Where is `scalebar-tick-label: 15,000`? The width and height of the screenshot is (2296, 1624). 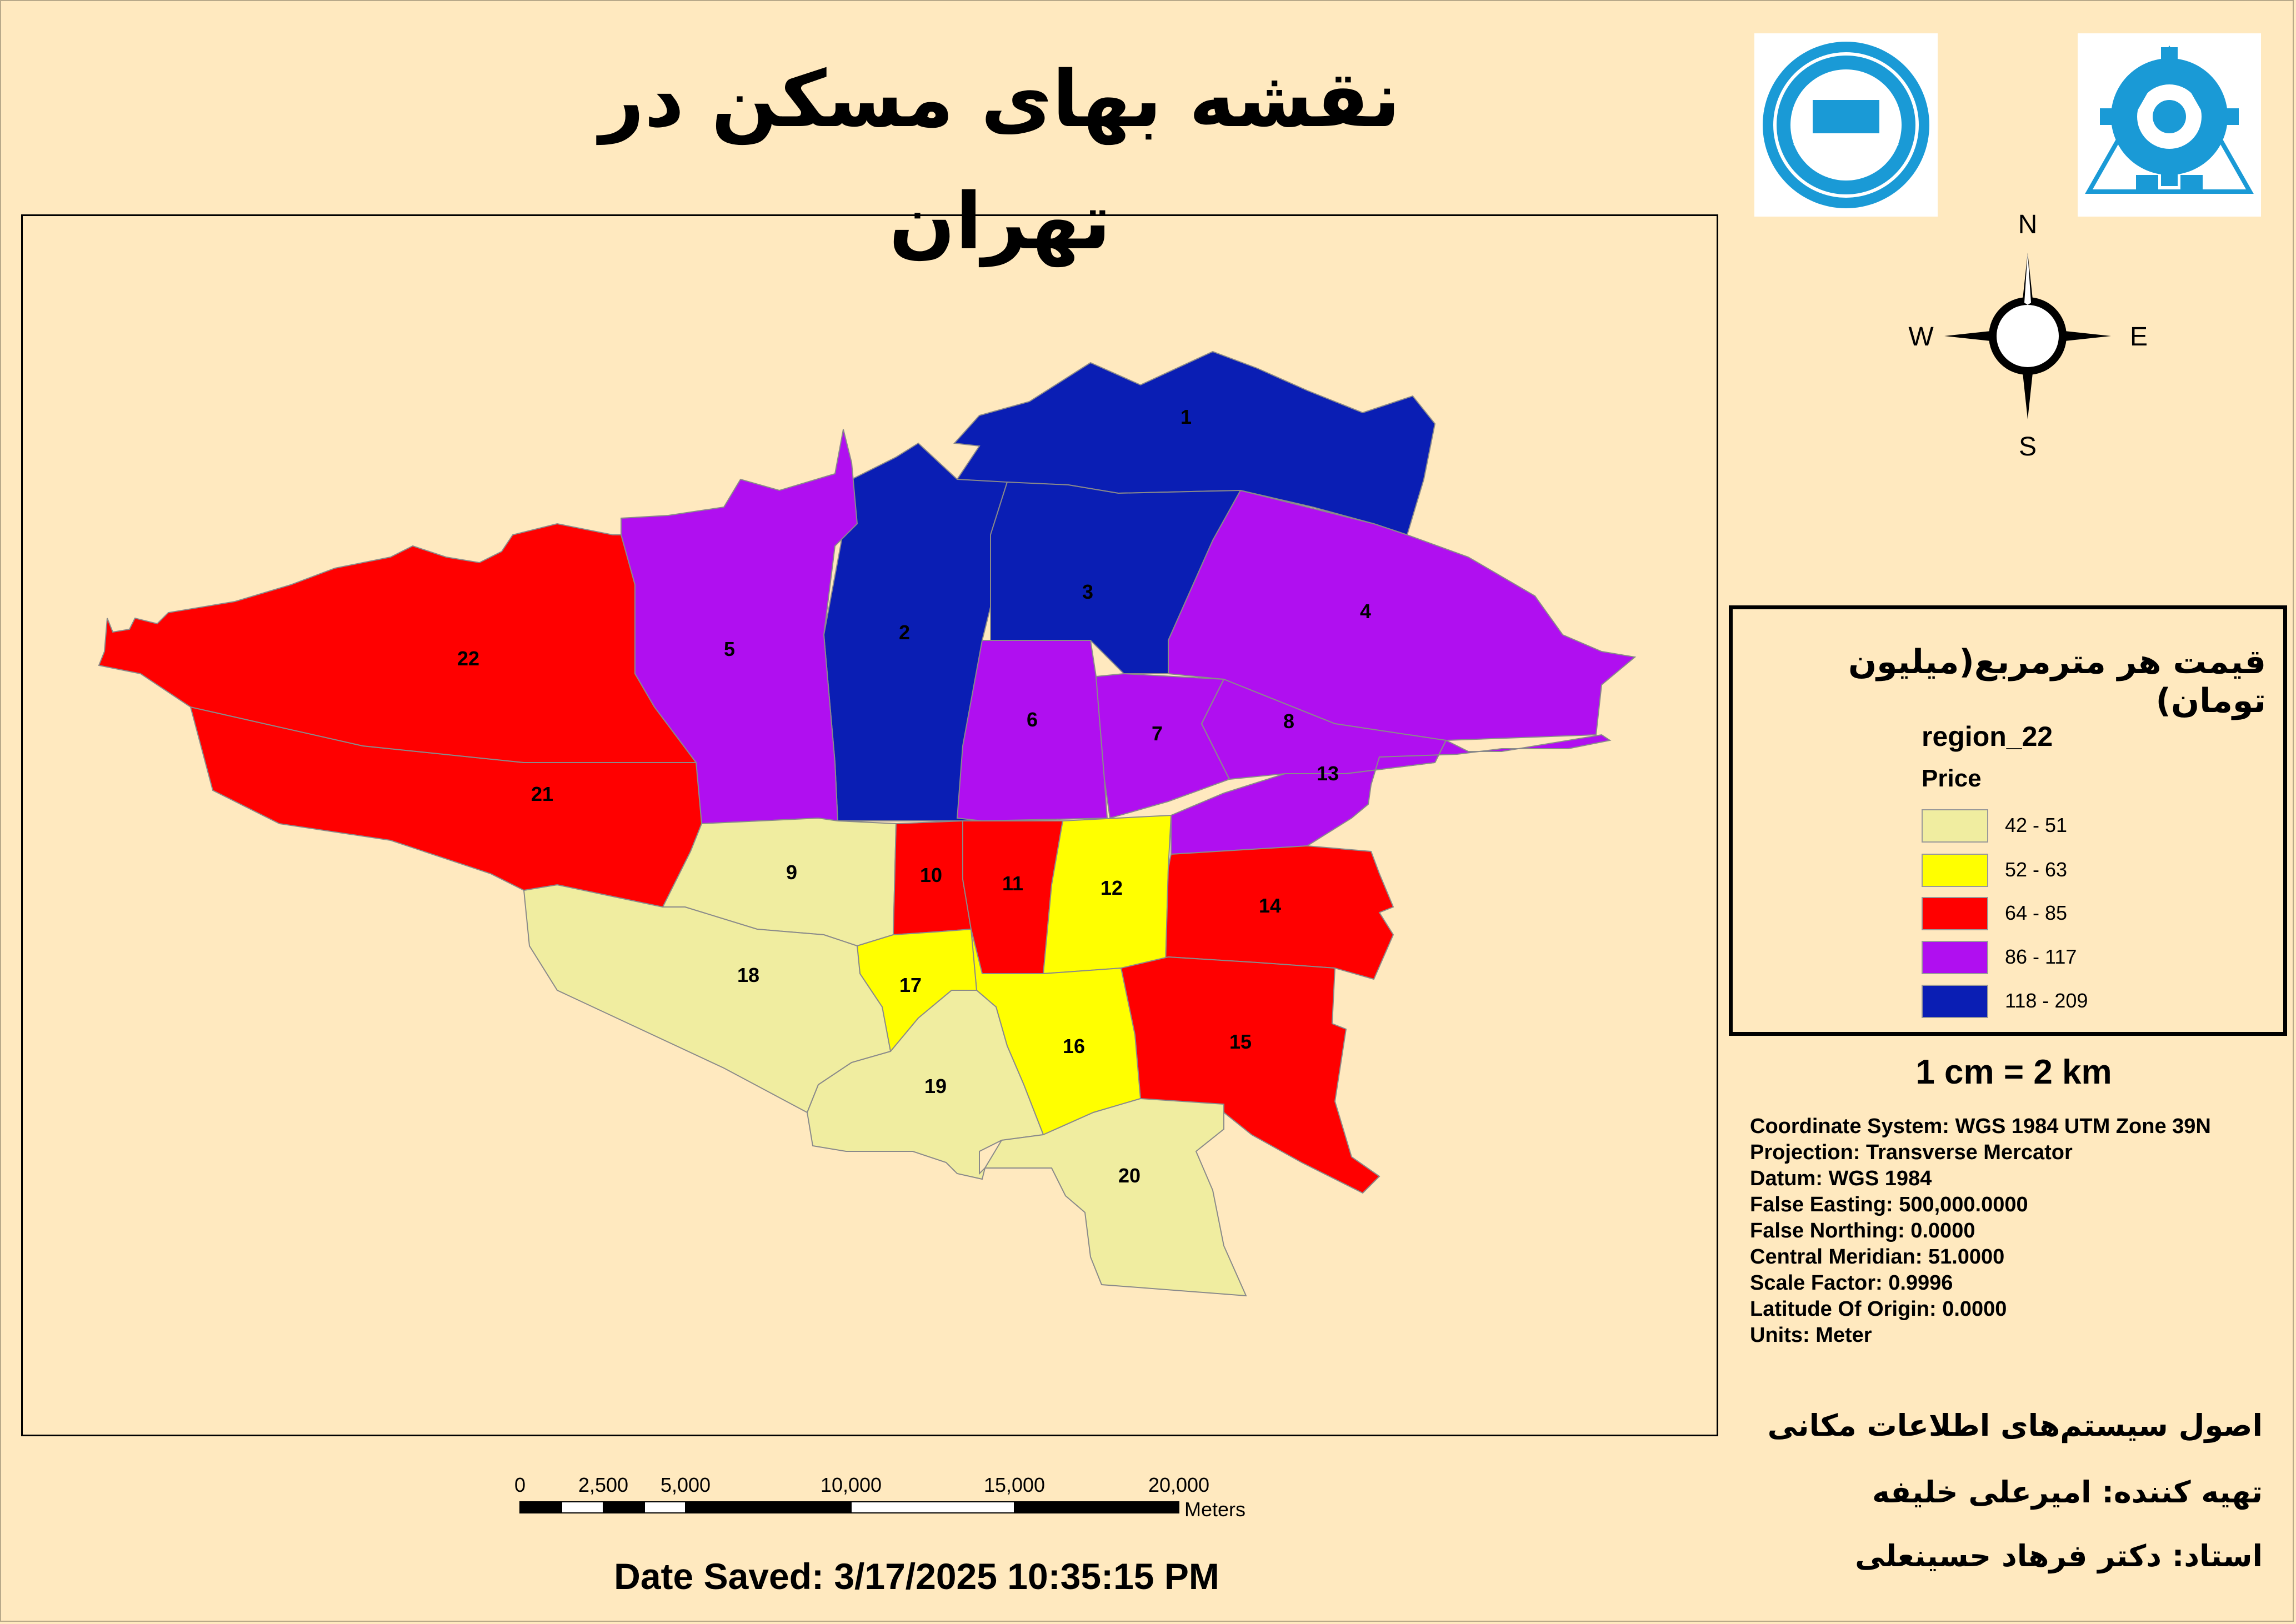 scalebar-tick-label: 15,000 is located at coordinates (1014, 1484).